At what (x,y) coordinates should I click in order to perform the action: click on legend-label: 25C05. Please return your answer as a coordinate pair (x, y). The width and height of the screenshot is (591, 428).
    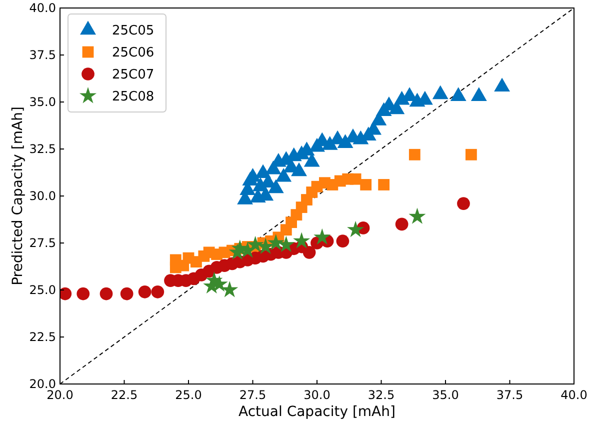
    Looking at the image, I should click on (133, 31).